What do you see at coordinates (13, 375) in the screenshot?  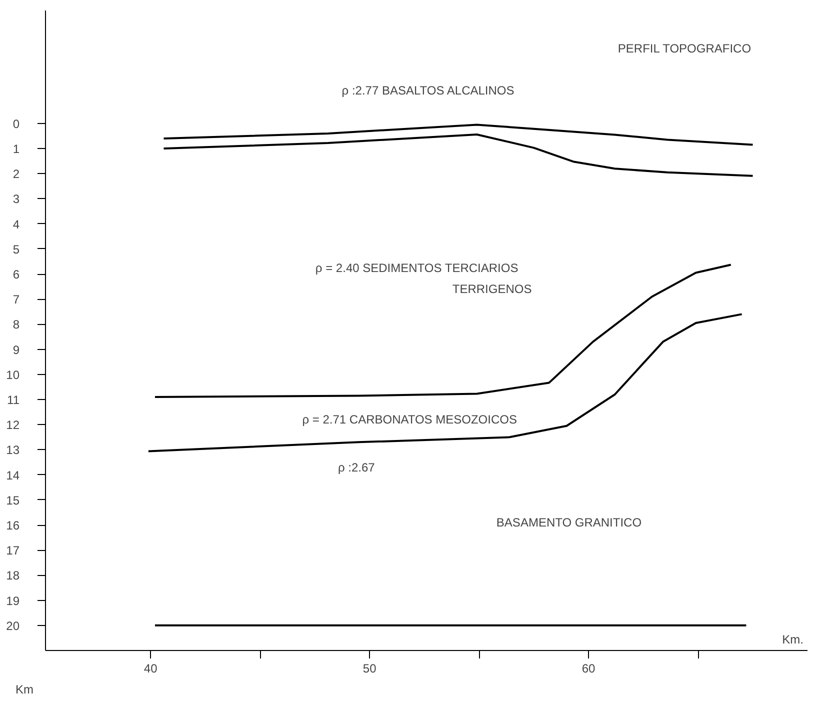 I see `y-tick-label: 10` at bounding box center [13, 375].